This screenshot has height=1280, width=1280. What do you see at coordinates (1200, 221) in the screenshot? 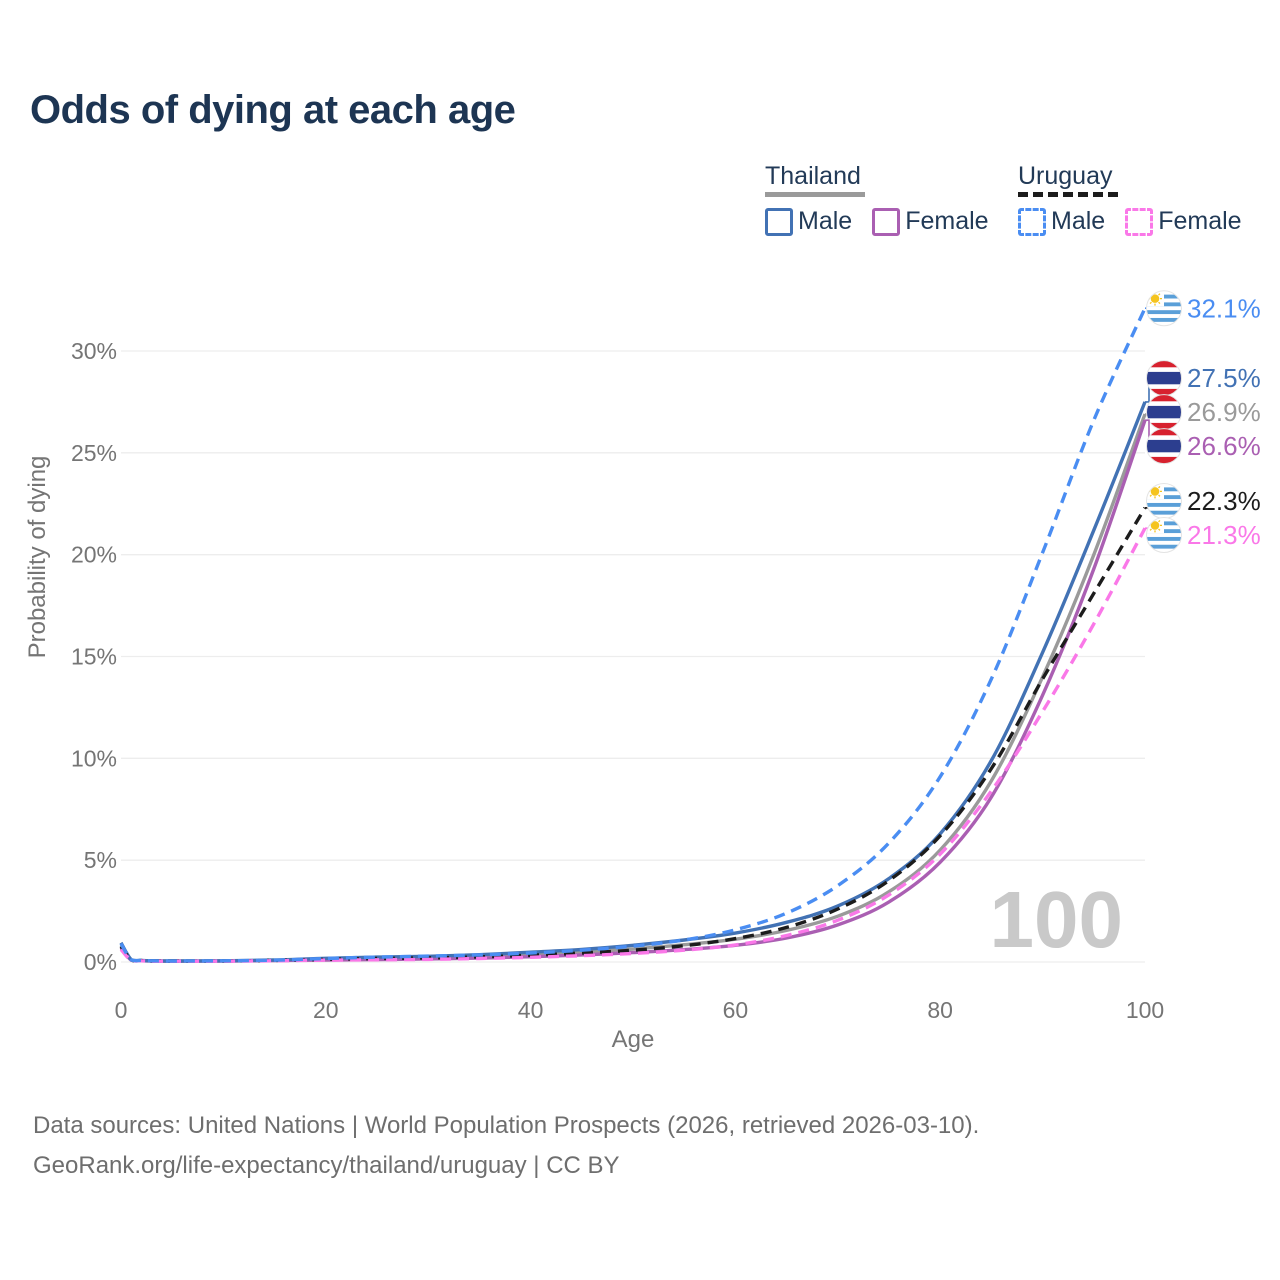
I see `legend-label-uruguay-female: Female` at bounding box center [1200, 221].